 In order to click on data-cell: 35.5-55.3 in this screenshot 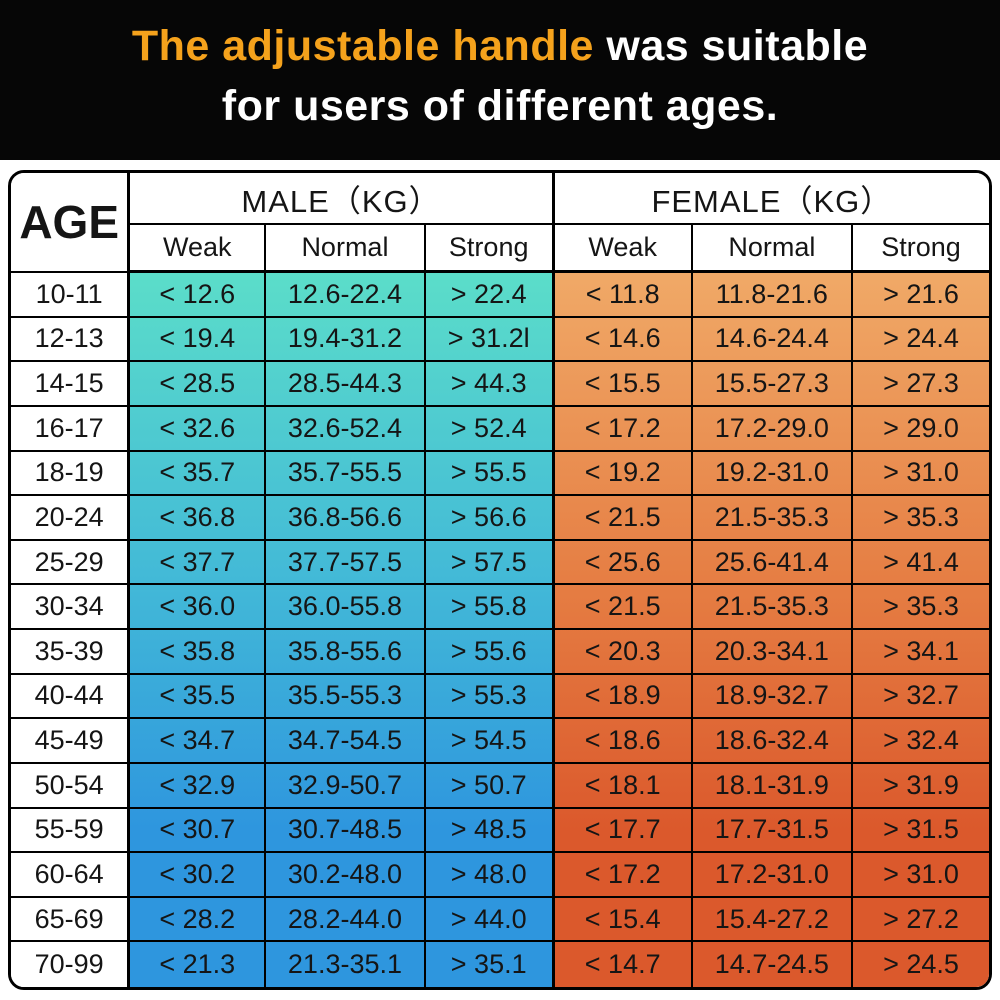, I will do `click(346, 697)`.